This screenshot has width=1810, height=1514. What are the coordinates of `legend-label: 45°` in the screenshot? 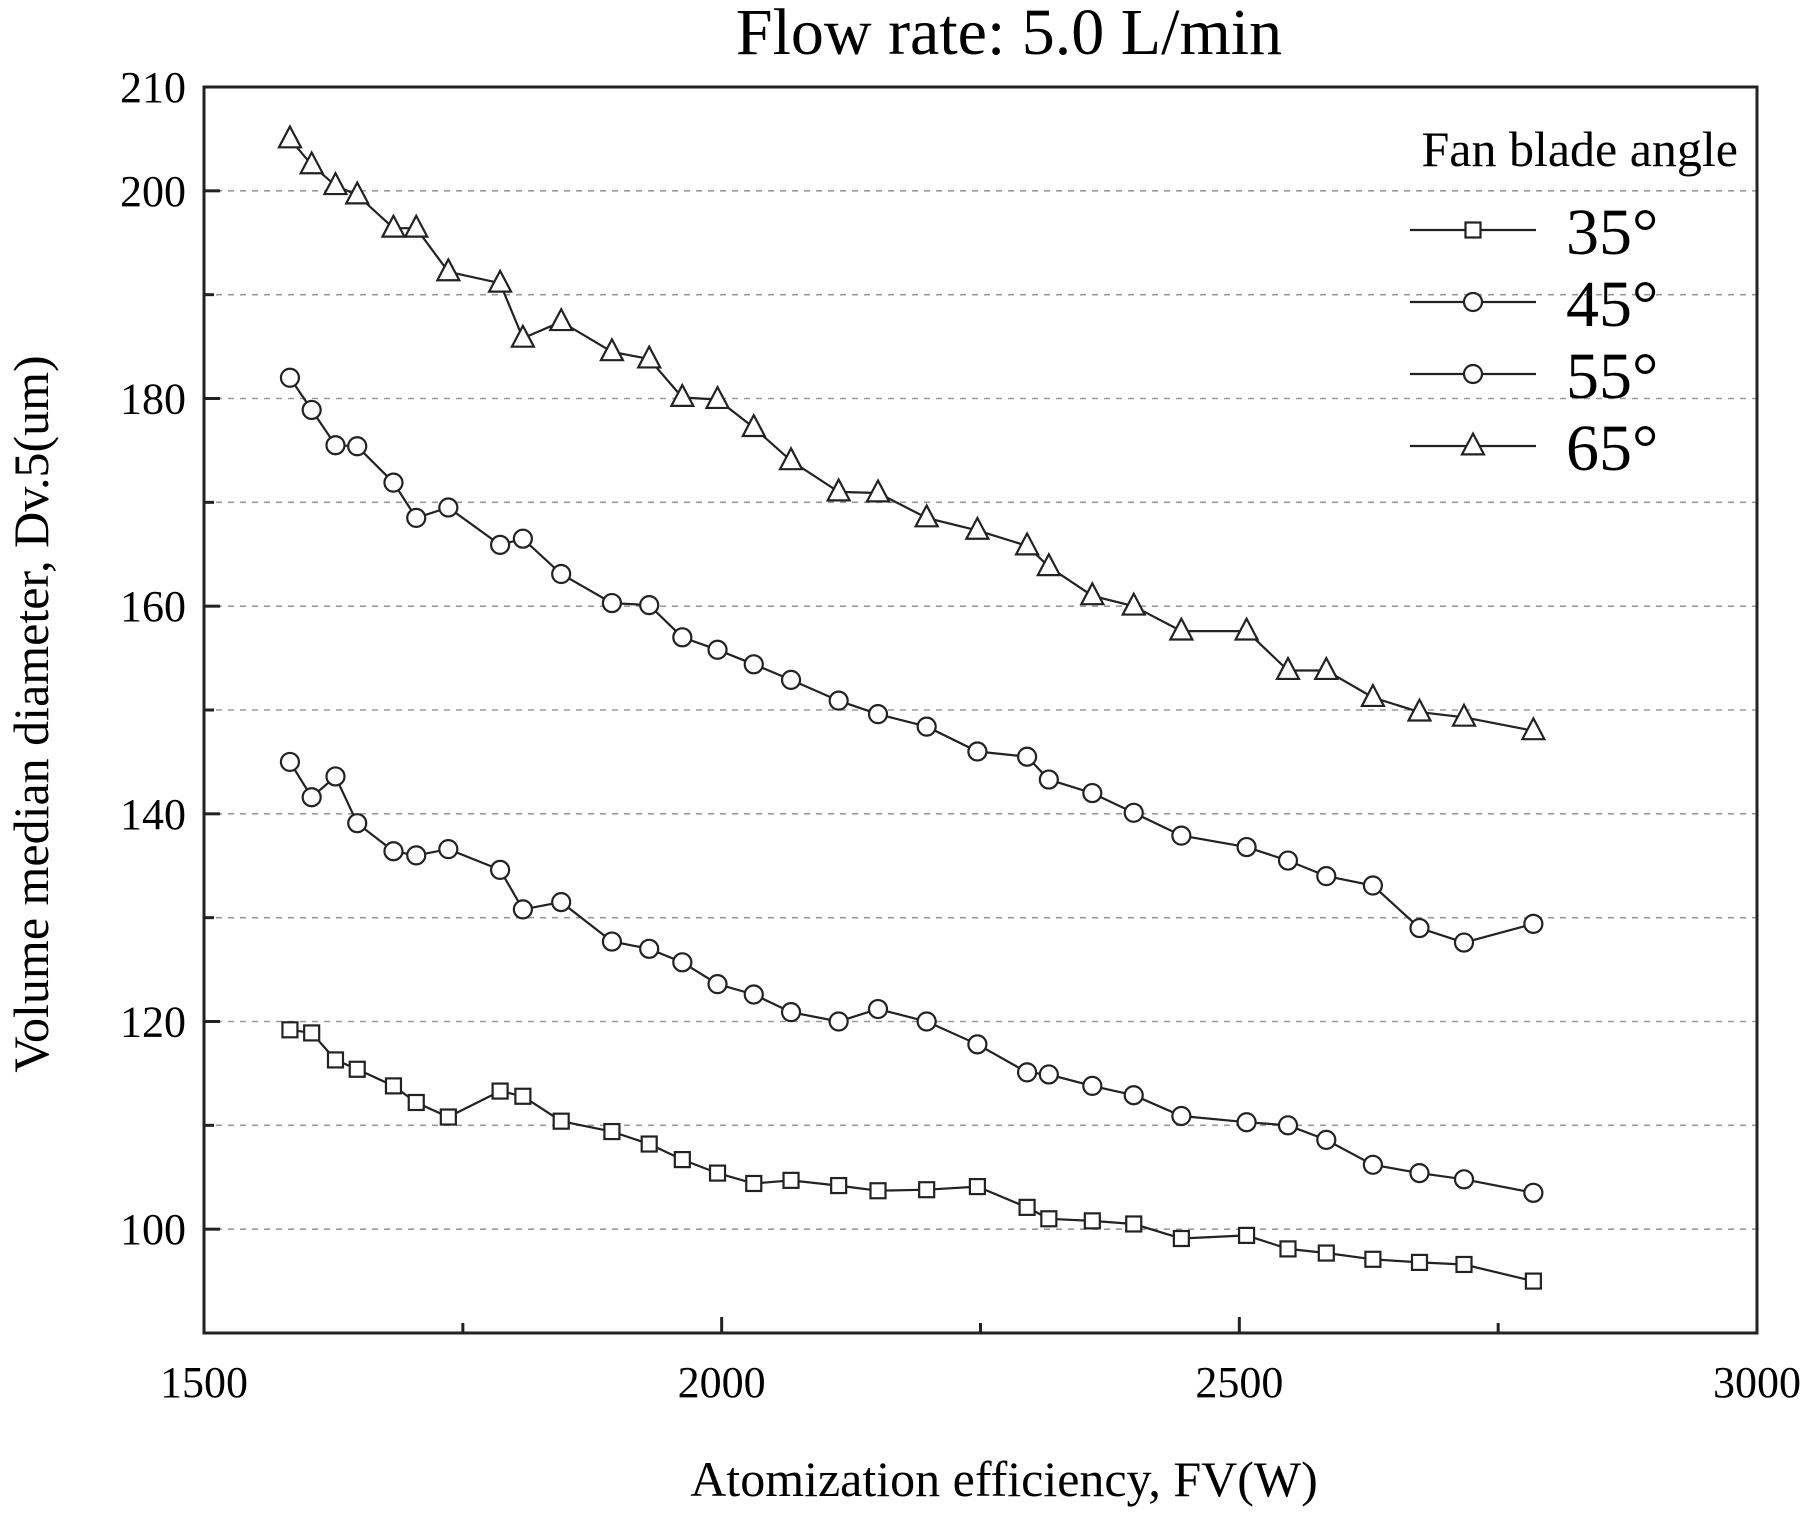 It's located at (1612, 304).